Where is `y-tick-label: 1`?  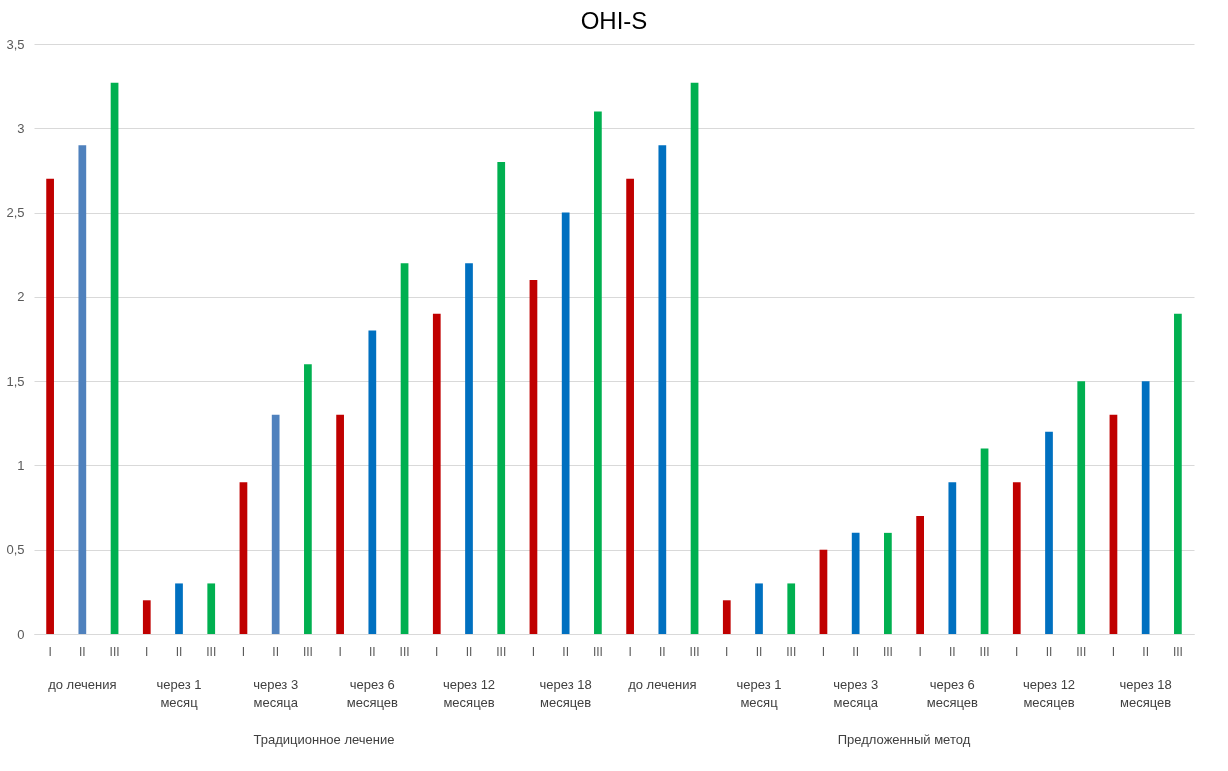 y-tick-label: 1 is located at coordinates (21, 465).